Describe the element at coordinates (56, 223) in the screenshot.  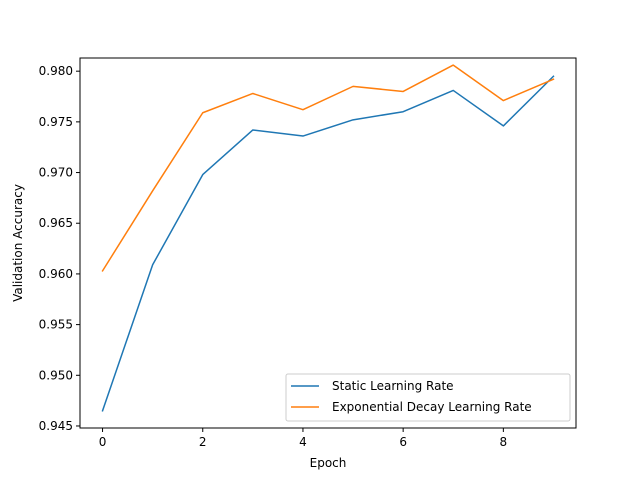
I see `y-tick-label: 0.965` at that location.